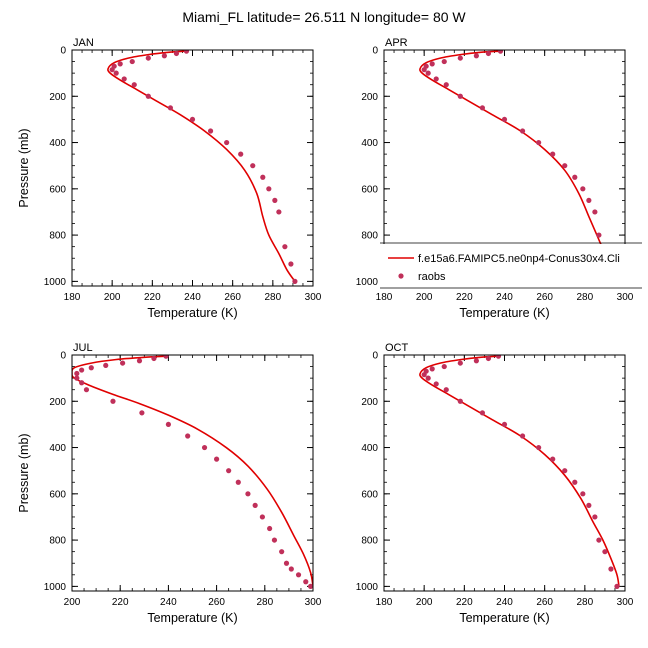 Image resolution: width=648 pixels, height=648 pixels. What do you see at coordinates (432, 277) in the screenshot?
I see `legend-obs-label: raobs` at bounding box center [432, 277].